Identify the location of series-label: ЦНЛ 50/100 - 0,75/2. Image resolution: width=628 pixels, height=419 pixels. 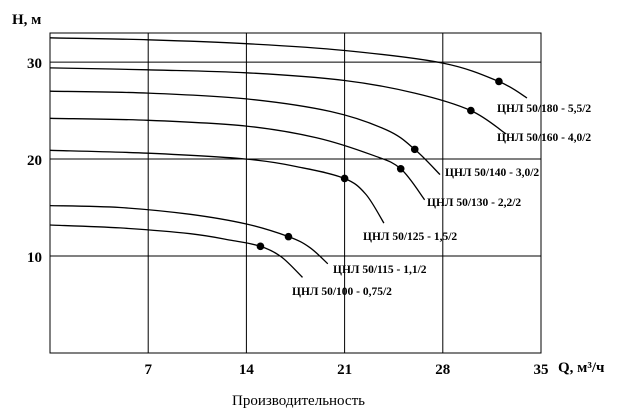
(342, 292).